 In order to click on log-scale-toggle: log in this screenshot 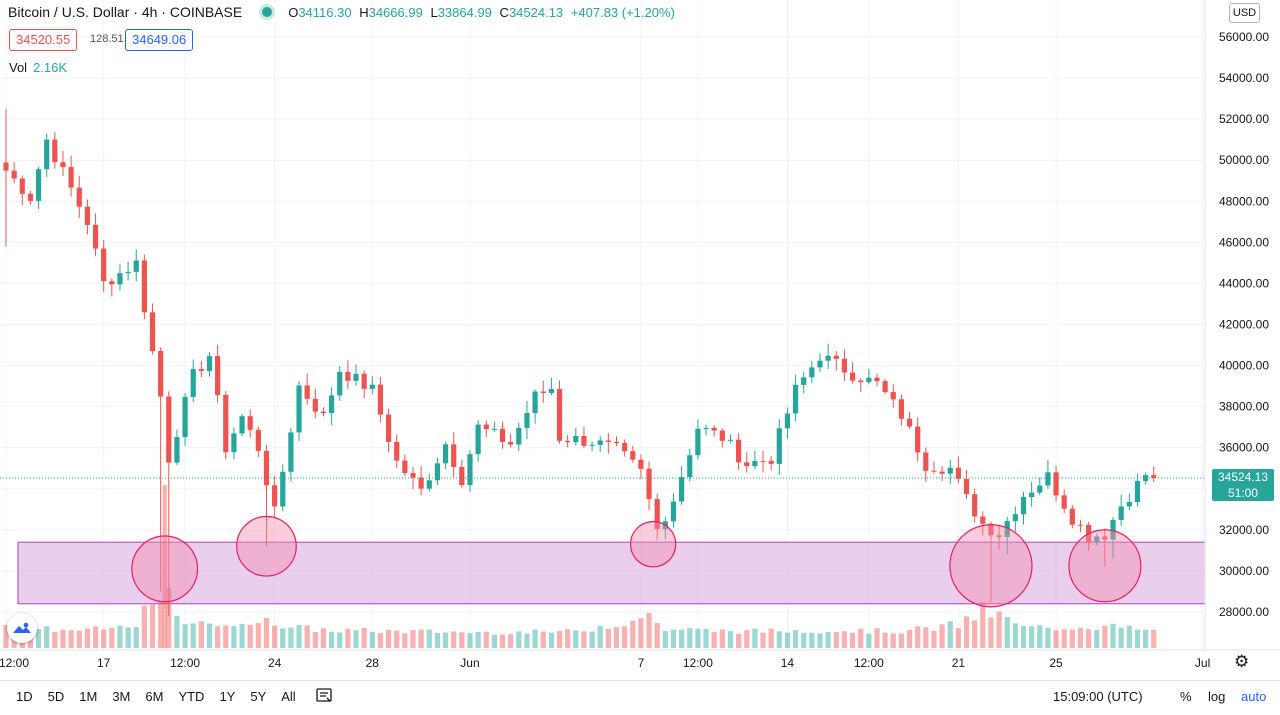, I will do `click(1217, 696)`.